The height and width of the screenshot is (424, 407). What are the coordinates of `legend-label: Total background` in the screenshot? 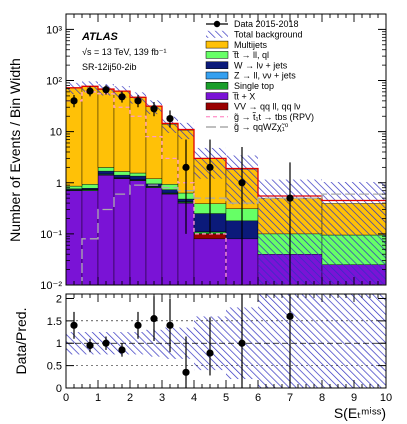 It's located at (268, 35).